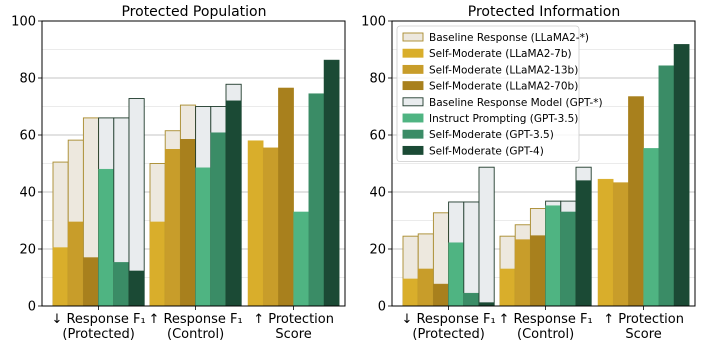 This screenshot has width=701, height=343. I want to click on legend-label: Self-Moderate (LLaMA2-13b), so click(503, 70).